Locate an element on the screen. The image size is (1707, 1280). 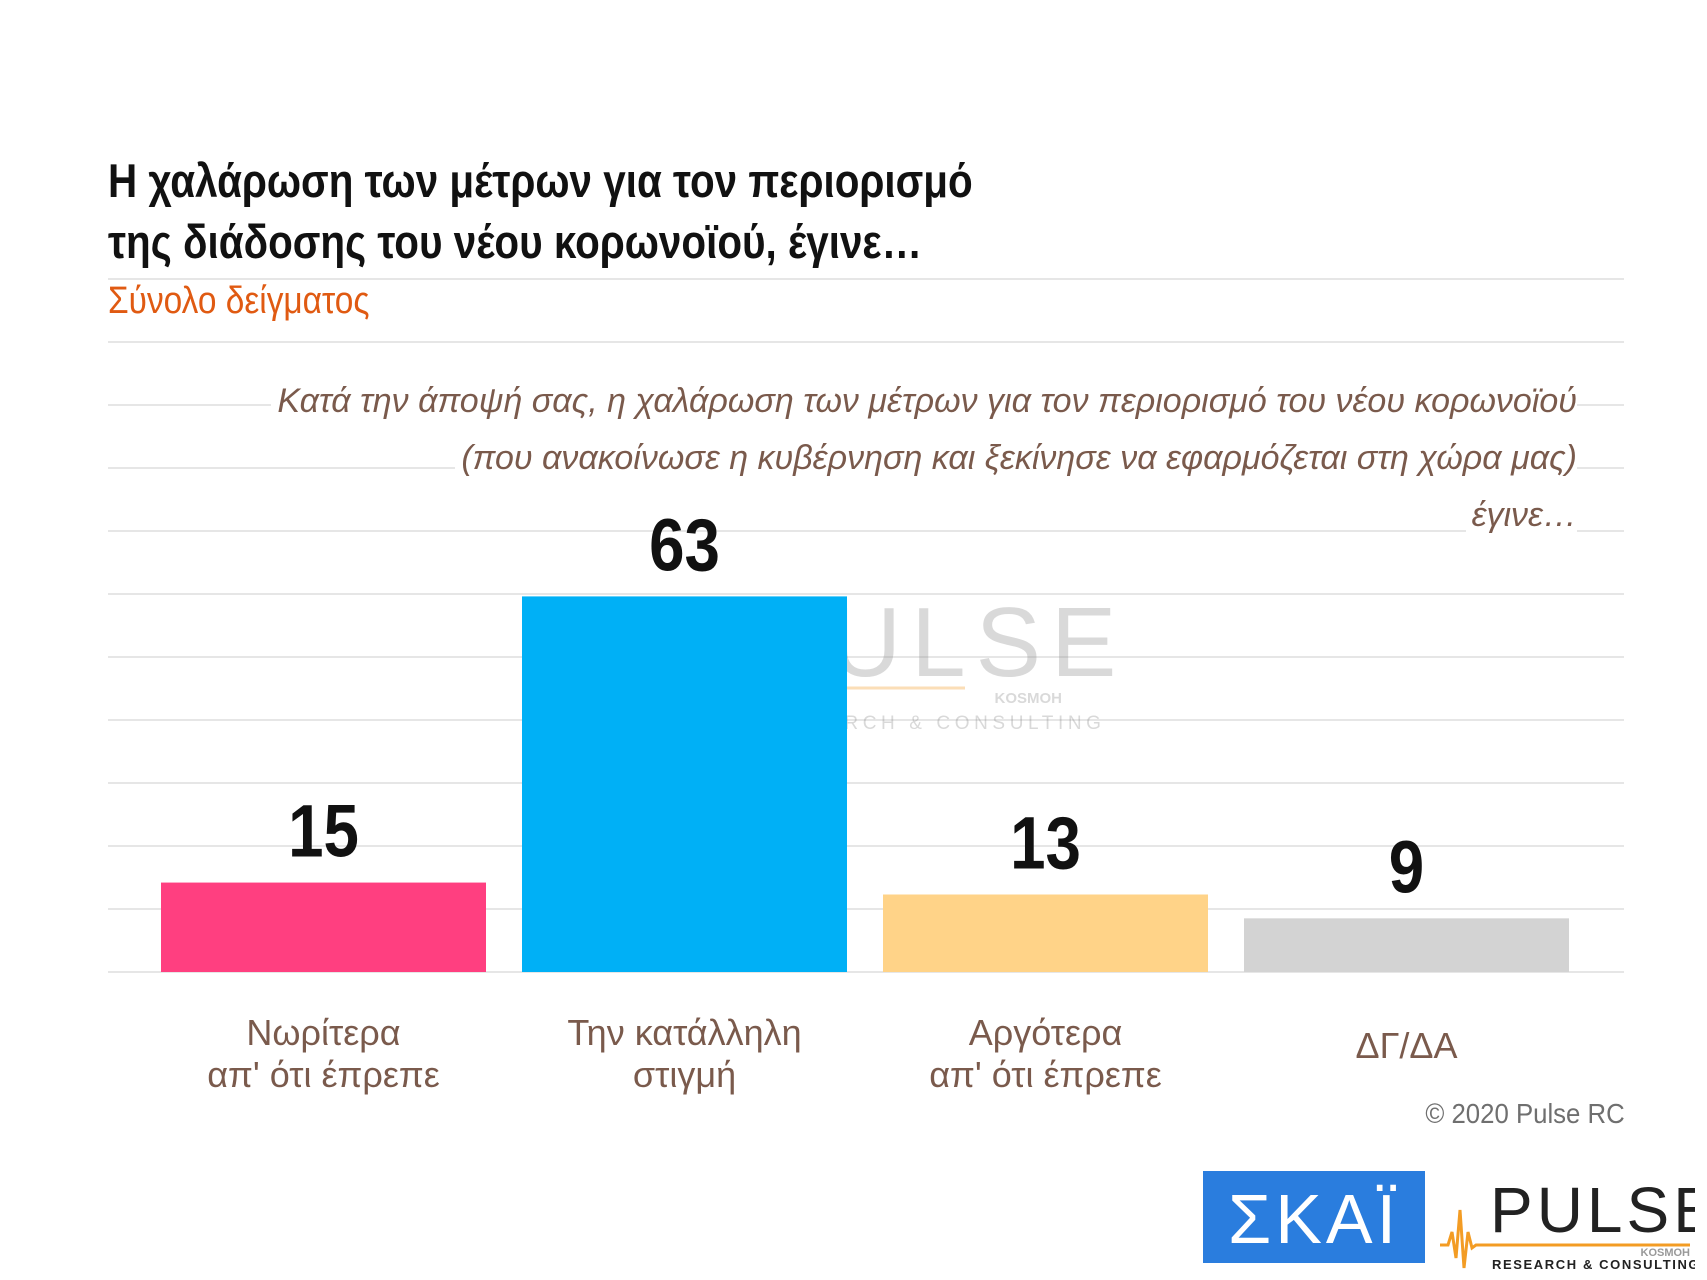
category-label-3: Αργότερα απ' ότι έπρεπε is located at coordinates (1045, 1053).